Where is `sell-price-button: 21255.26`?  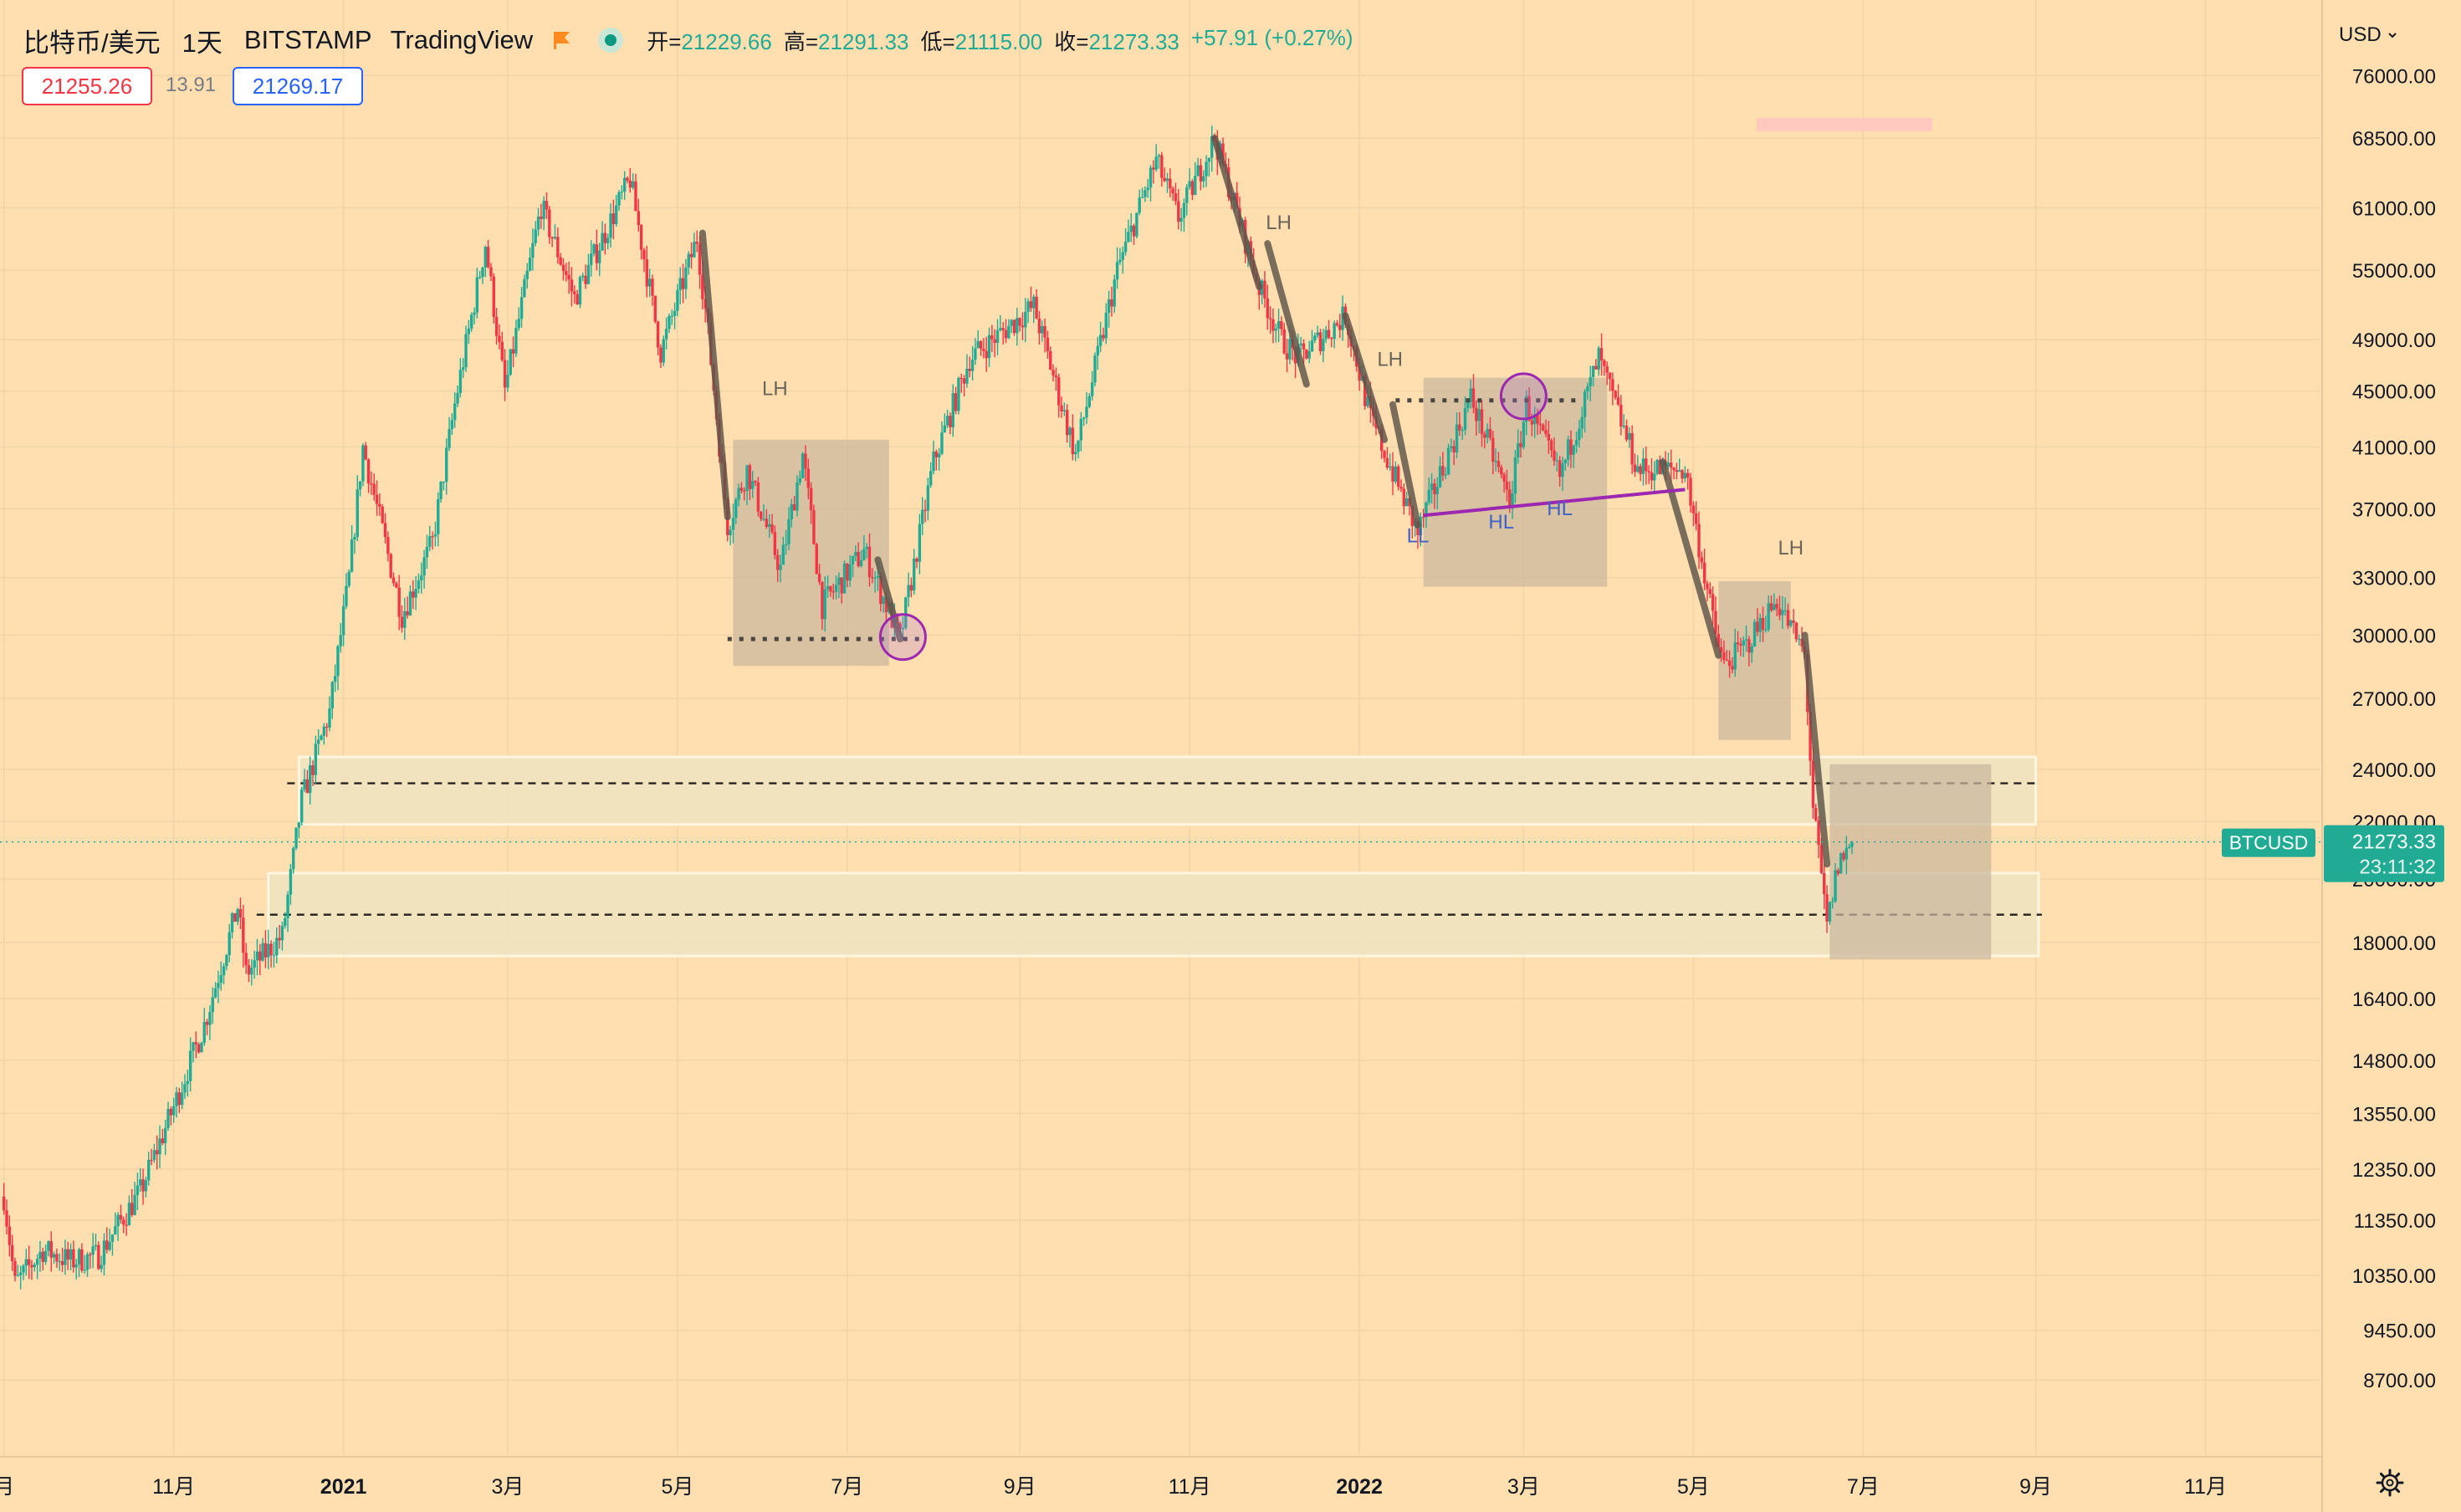
sell-price-button: 21255.26 is located at coordinates (87, 86).